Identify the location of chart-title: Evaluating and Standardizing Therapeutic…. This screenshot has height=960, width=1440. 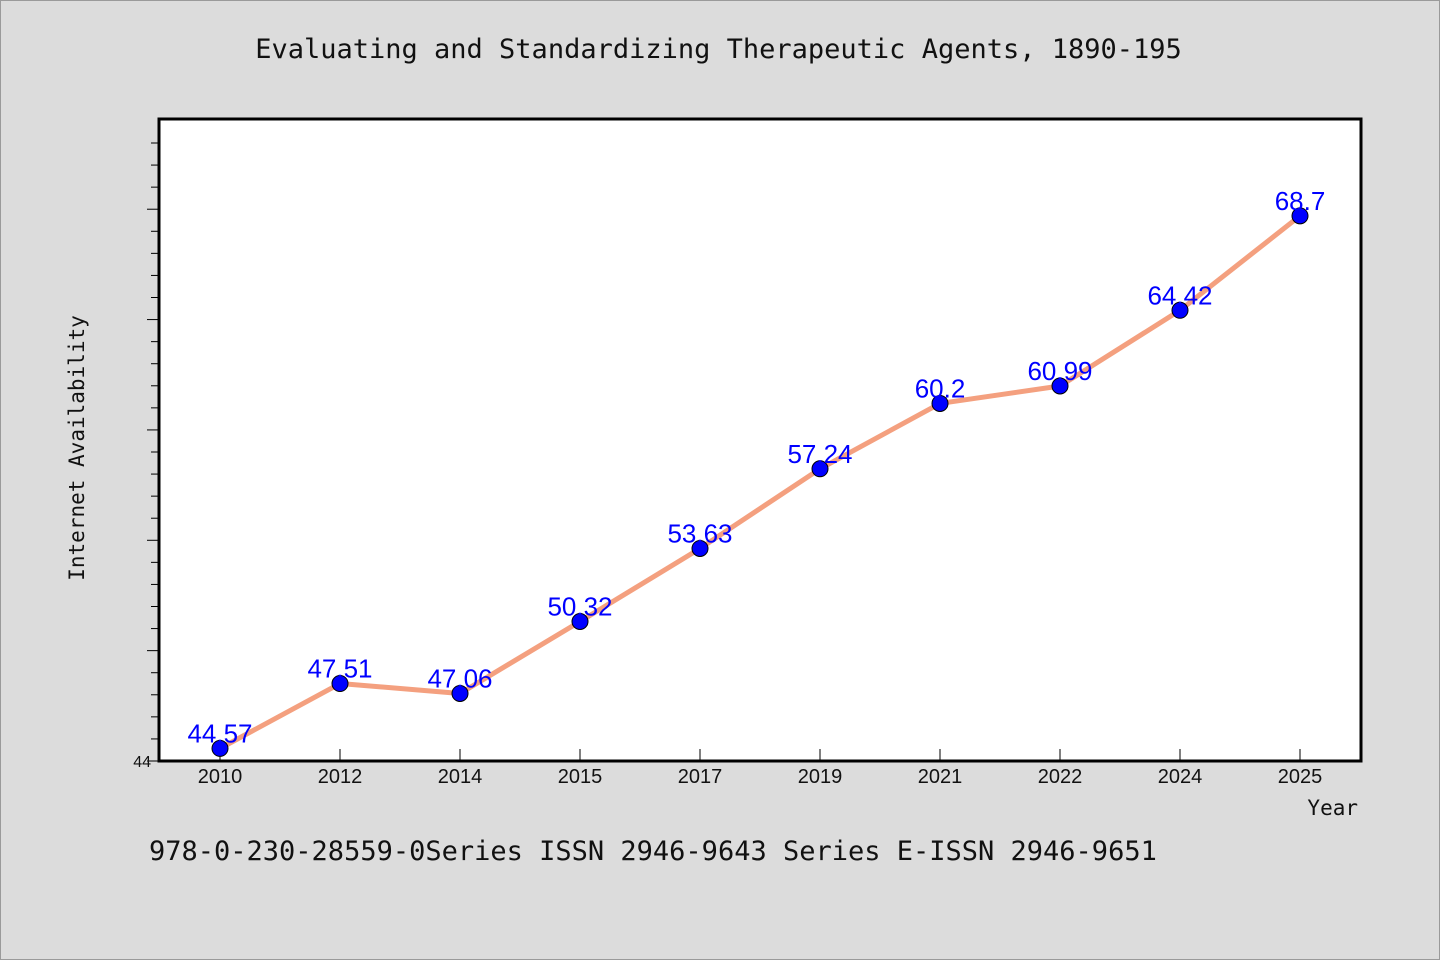
(718, 49).